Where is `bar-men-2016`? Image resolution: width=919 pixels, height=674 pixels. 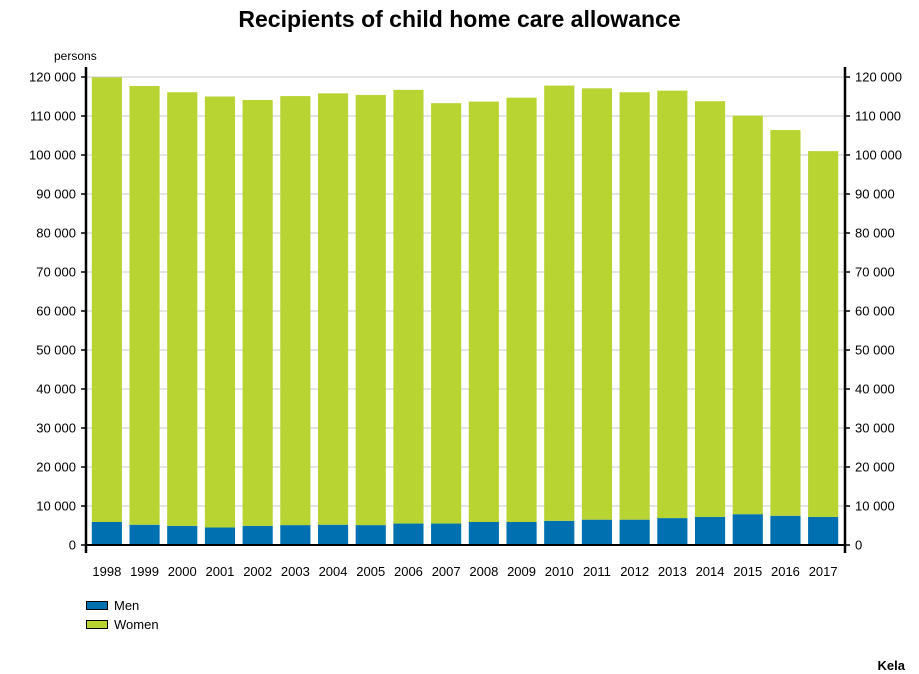 bar-men-2016 is located at coordinates (785, 530).